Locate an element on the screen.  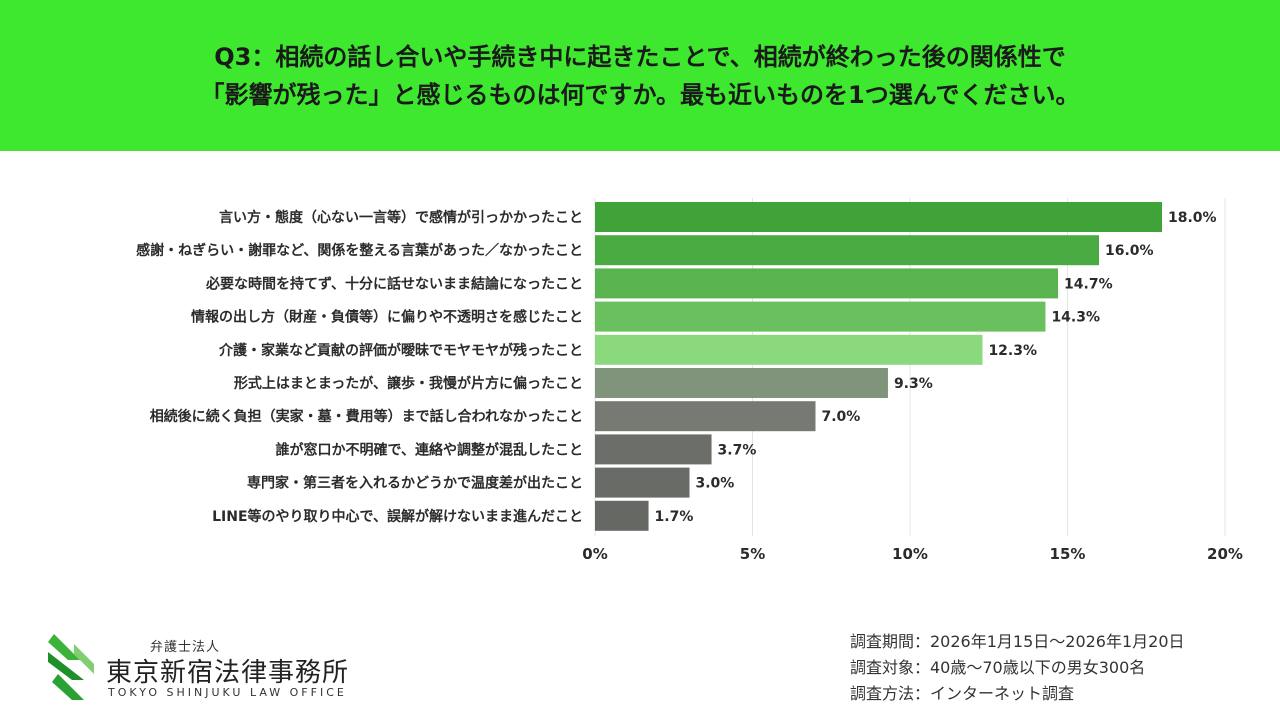
value-label: 3.7% is located at coordinates (737, 450).